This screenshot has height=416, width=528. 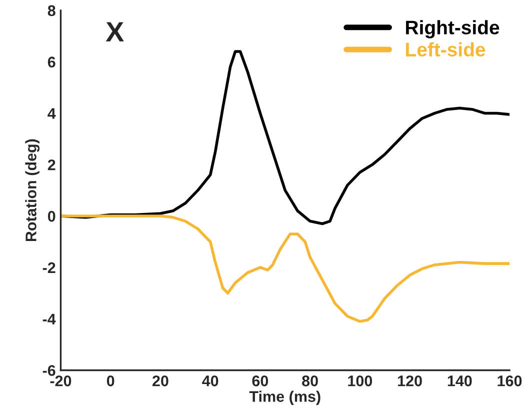 What do you see at coordinates (510, 381) in the screenshot?
I see `x-tick-label: 160` at bounding box center [510, 381].